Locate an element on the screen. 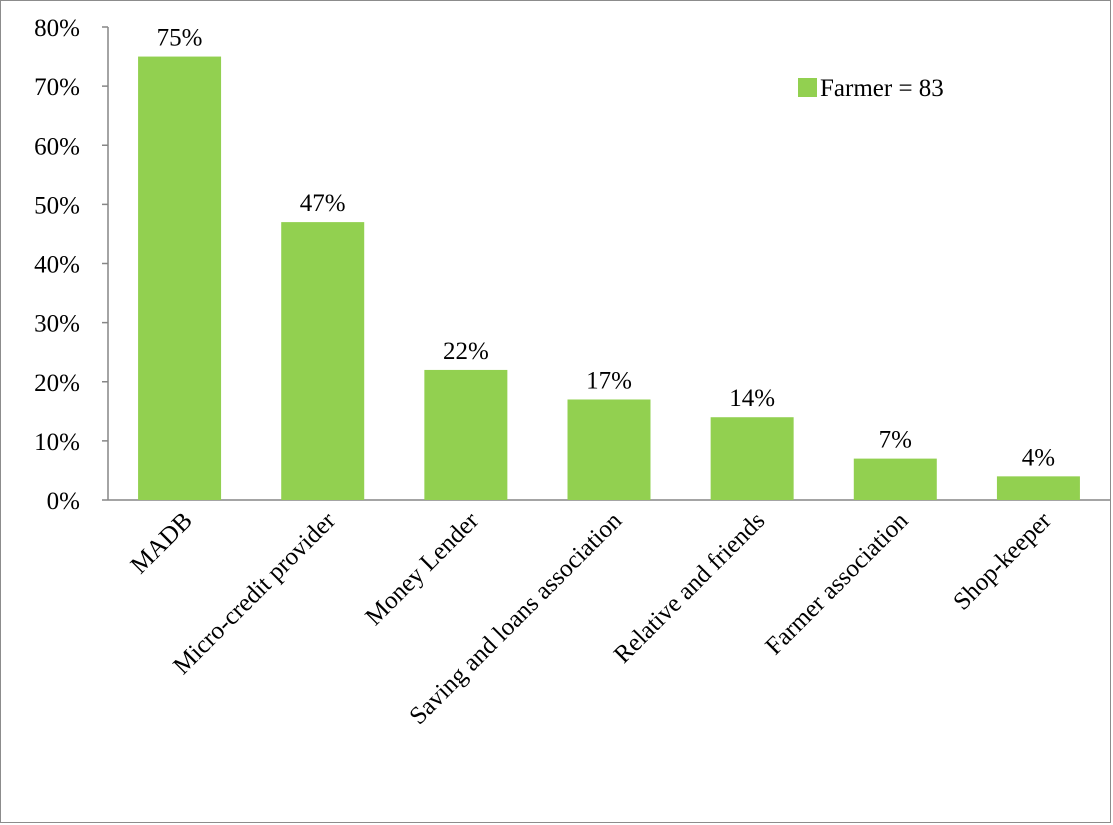  data-label: 4% is located at coordinates (1038, 457).